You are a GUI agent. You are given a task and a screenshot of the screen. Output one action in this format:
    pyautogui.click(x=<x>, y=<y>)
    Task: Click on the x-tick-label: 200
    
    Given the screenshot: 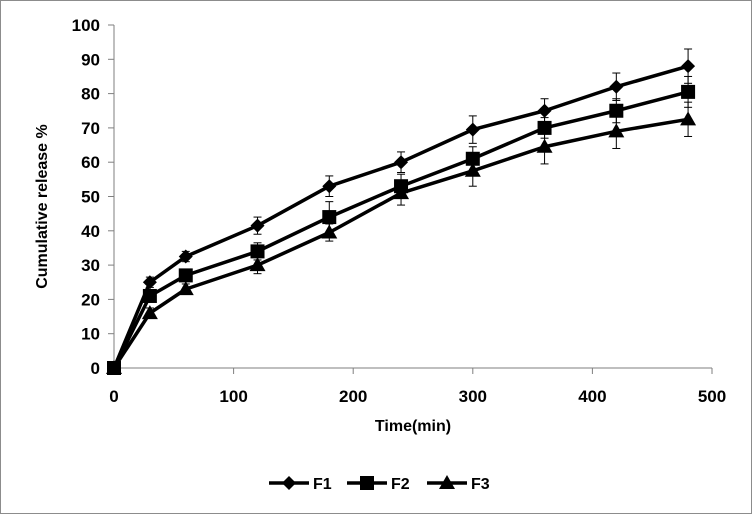 What is the action you would take?
    pyautogui.click(x=353, y=396)
    